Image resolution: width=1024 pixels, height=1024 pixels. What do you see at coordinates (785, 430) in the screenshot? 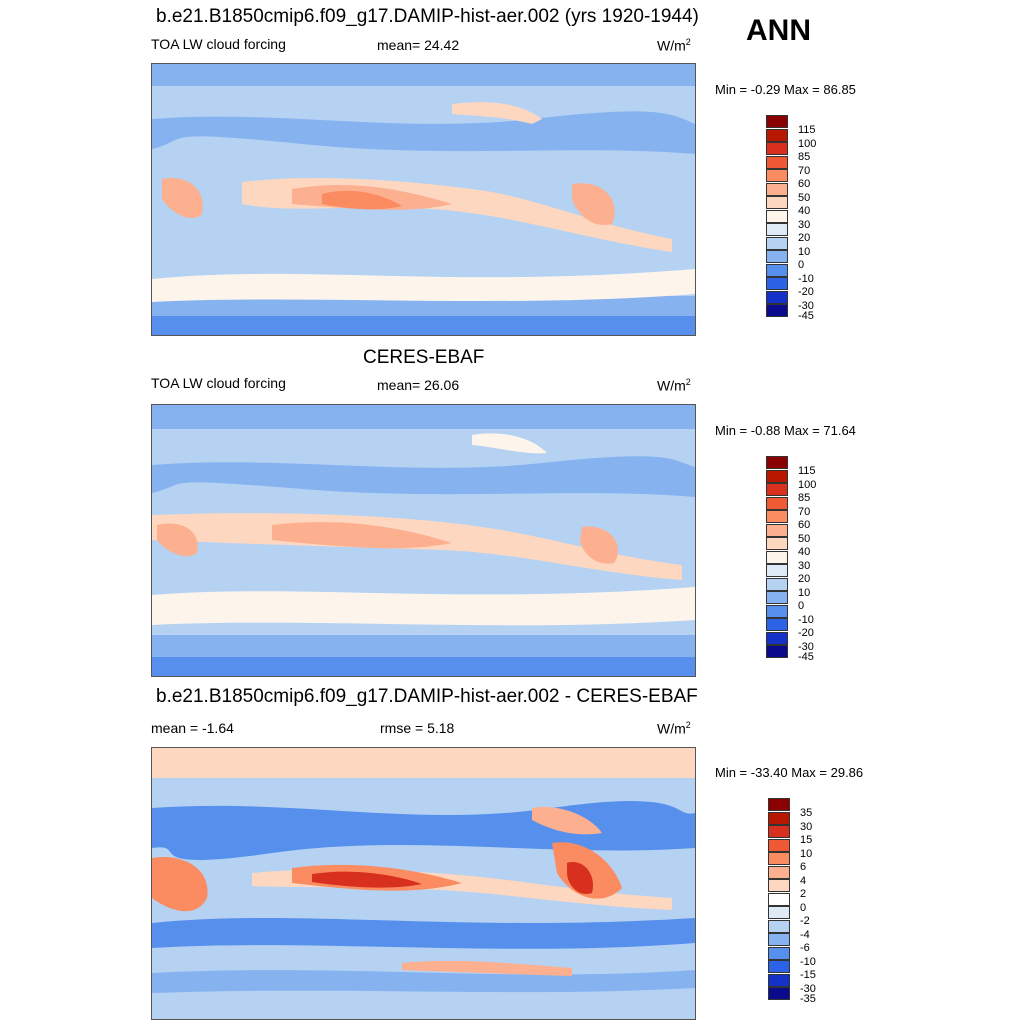
I see `panel2-minmax: Min = -0.88 Max = 71.64` at bounding box center [785, 430].